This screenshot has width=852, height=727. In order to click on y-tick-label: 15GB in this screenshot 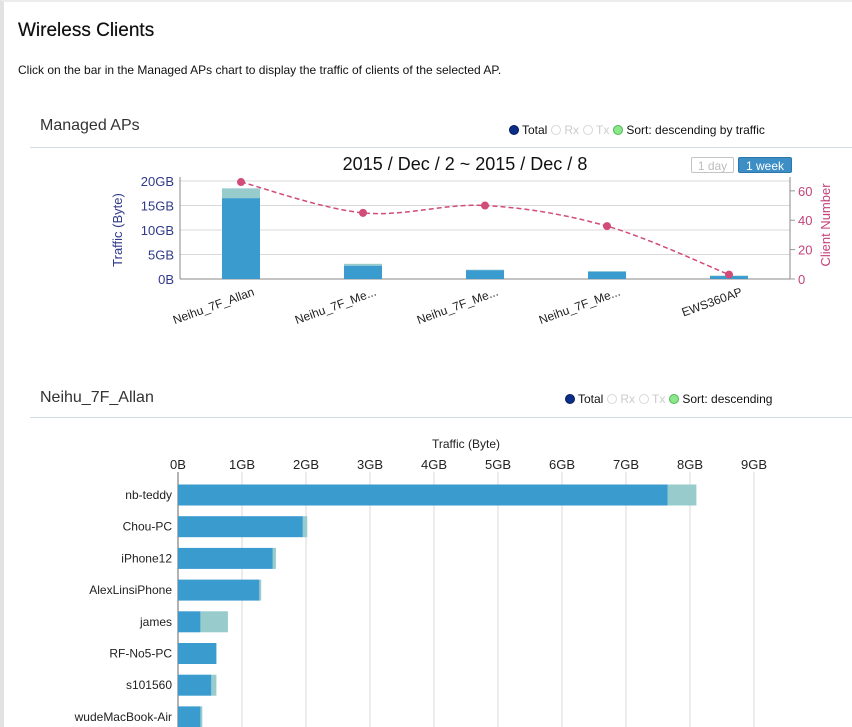, I will do `click(157, 206)`.